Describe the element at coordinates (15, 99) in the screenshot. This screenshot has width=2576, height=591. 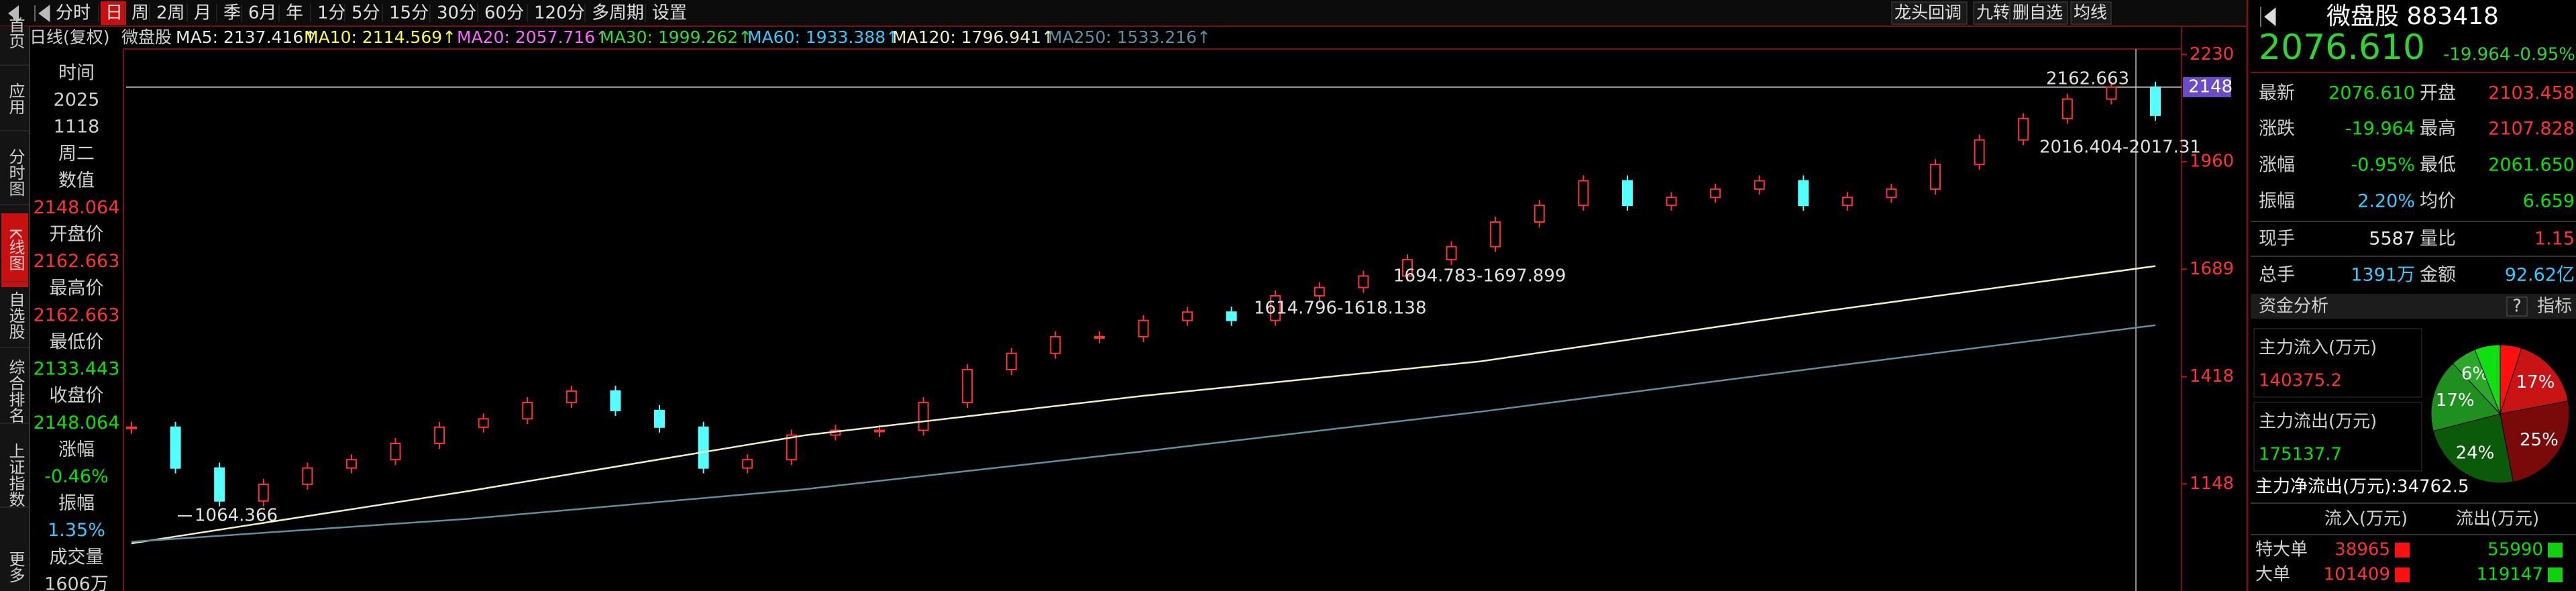
I see `sidebar-item: 应用` at that location.